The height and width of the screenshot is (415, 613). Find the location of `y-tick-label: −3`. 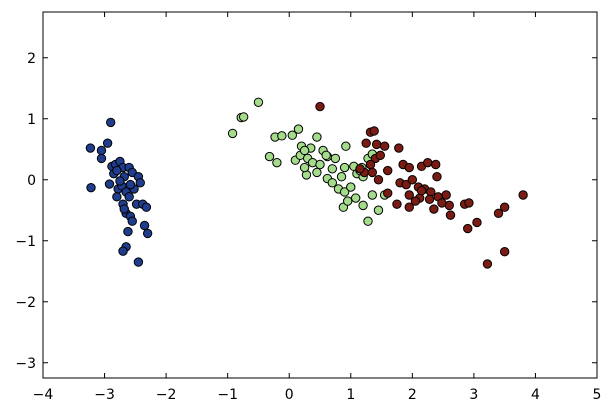

y-tick-label: −3 is located at coordinates (25, 364).